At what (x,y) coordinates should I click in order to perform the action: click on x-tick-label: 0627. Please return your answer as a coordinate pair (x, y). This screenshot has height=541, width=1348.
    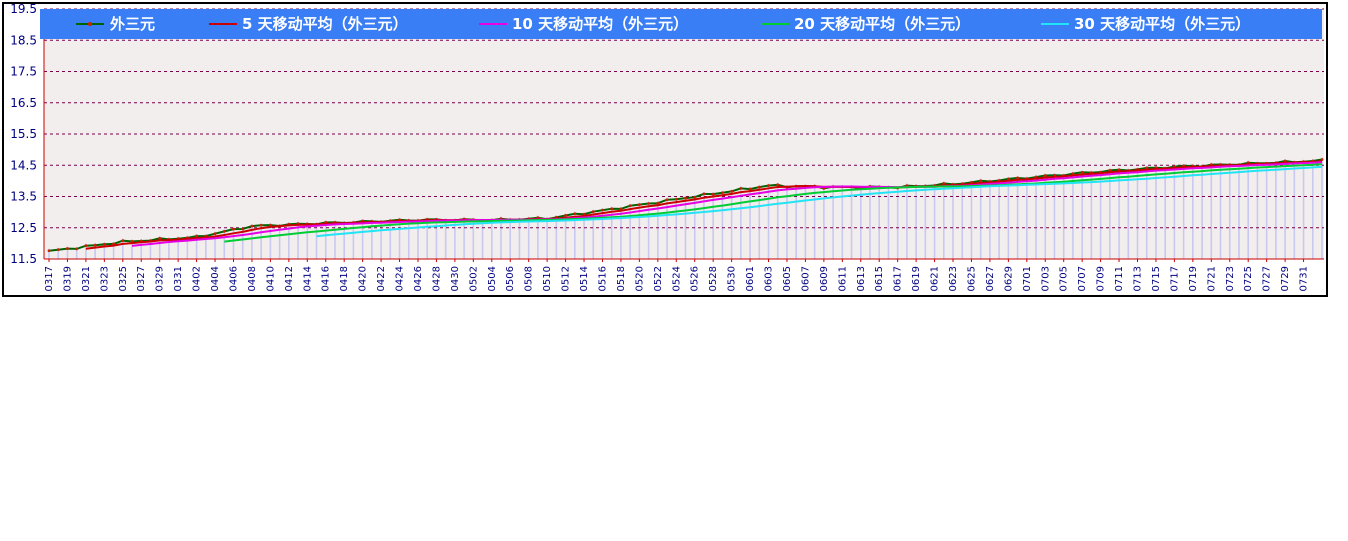
    Looking at the image, I should click on (990, 278).